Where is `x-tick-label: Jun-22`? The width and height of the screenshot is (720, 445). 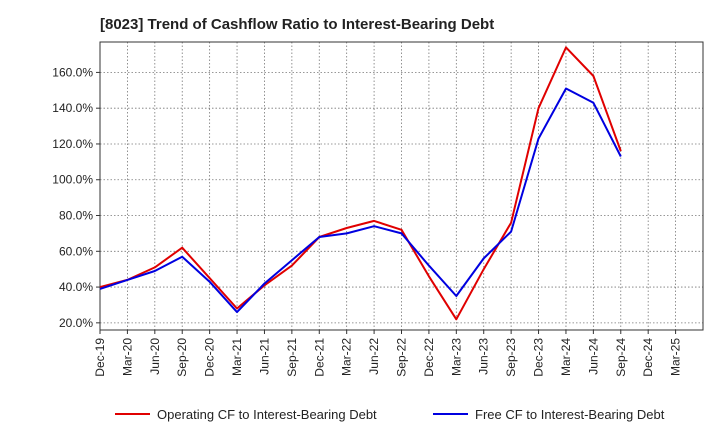 x-tick-label: Jun-22 is located at coordinates (374, 356).